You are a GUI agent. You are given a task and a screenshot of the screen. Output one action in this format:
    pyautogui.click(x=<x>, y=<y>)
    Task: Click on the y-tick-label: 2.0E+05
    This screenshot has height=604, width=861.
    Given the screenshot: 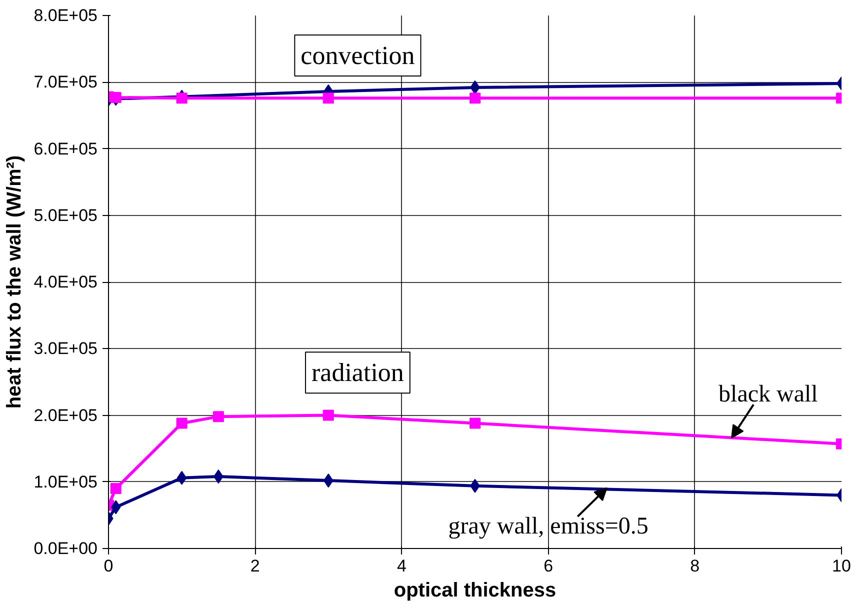 What is the action you would take?
    pyautogui.click(x=66, y=415)
    